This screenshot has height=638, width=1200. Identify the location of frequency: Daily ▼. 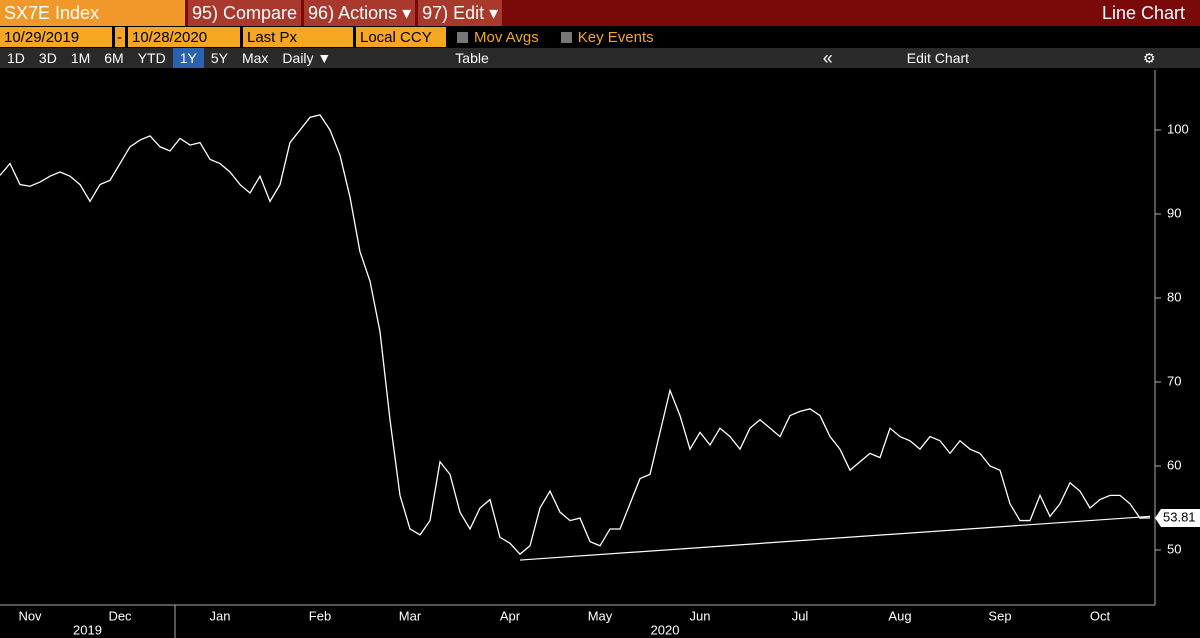
(307, 58).